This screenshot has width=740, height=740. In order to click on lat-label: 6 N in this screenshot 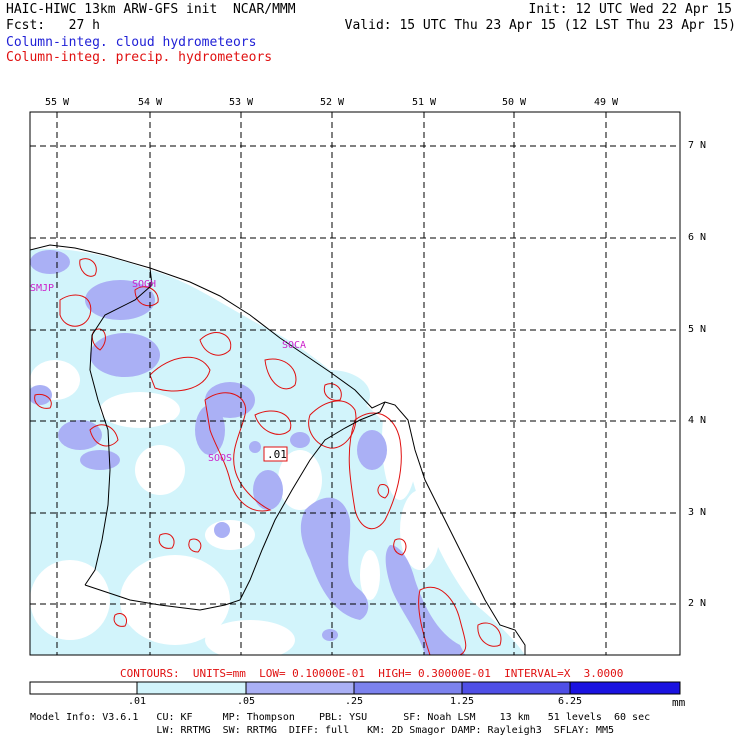, I will do `click(697, 237)`.